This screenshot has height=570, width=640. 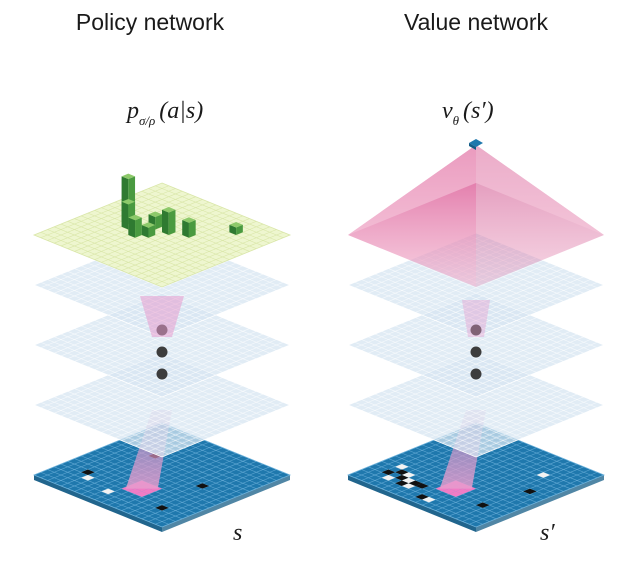 I want to click on value-hidden-layer-1-surface, so click(x=476, y=405).